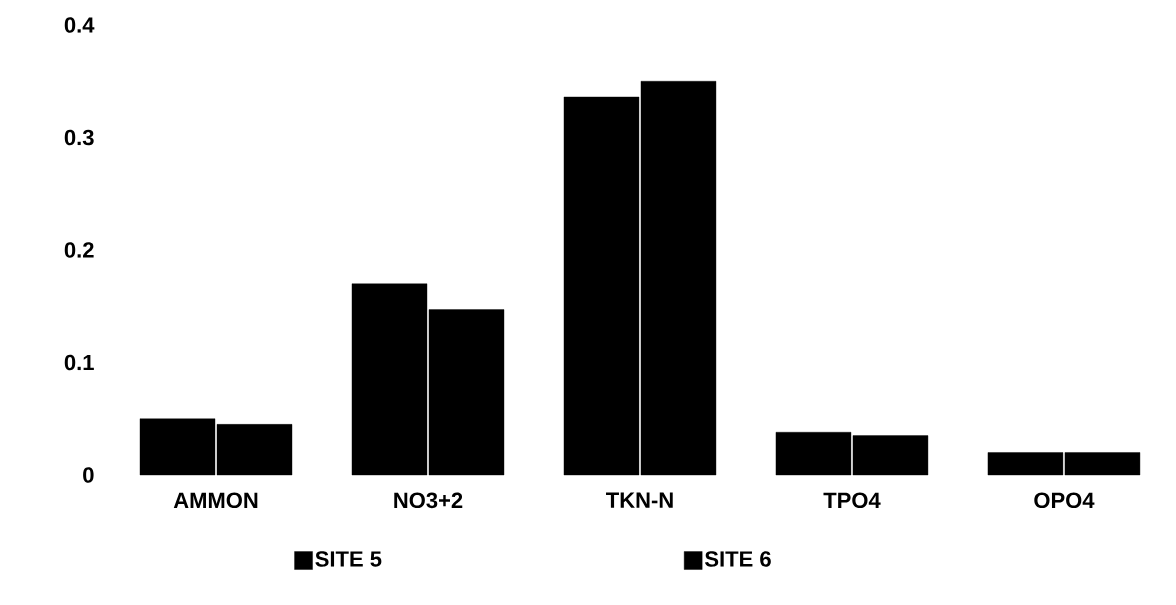  I want to click on y-tick-label: 0.3, so click(79, 137).